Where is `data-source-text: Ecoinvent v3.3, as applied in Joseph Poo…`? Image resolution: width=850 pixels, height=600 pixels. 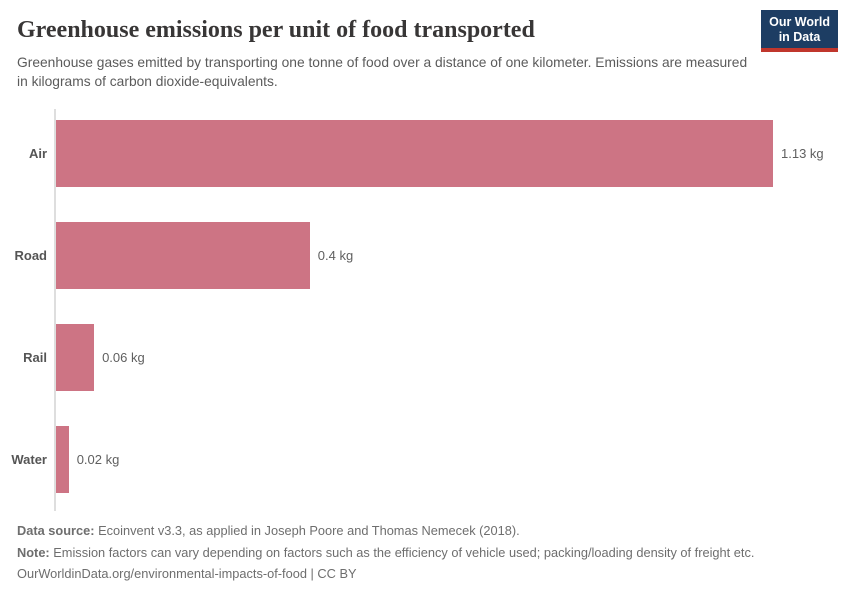 data-source-text: Ecoinvent v3.3, as applied in Joseph Poo… is located at coordinates (309, 530).